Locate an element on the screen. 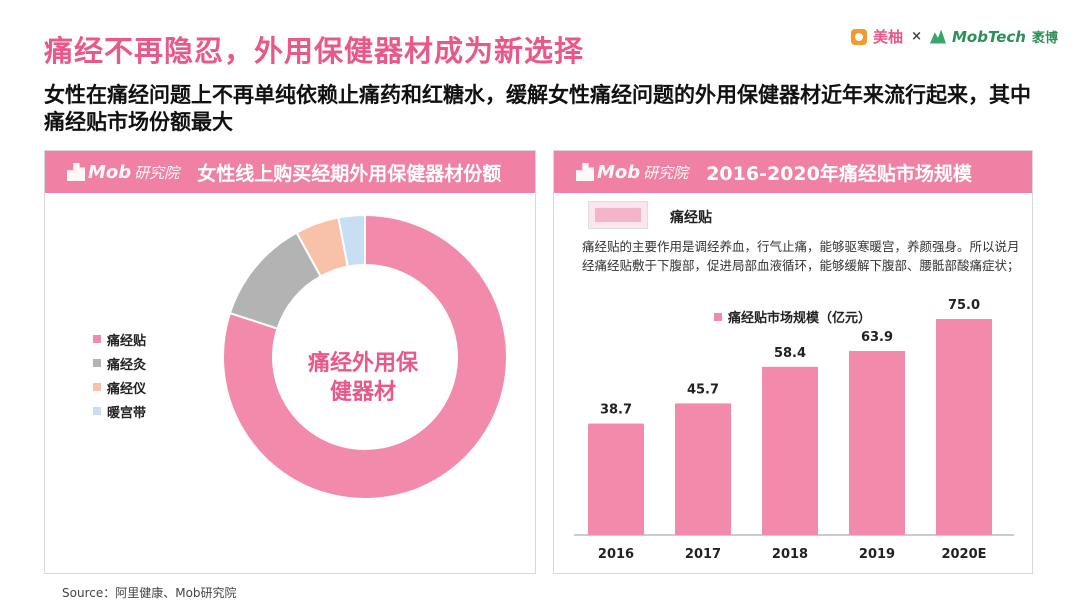 The image size is (1080, 608). legend-label: 痛经仪 is located at coordinates (127, 389).